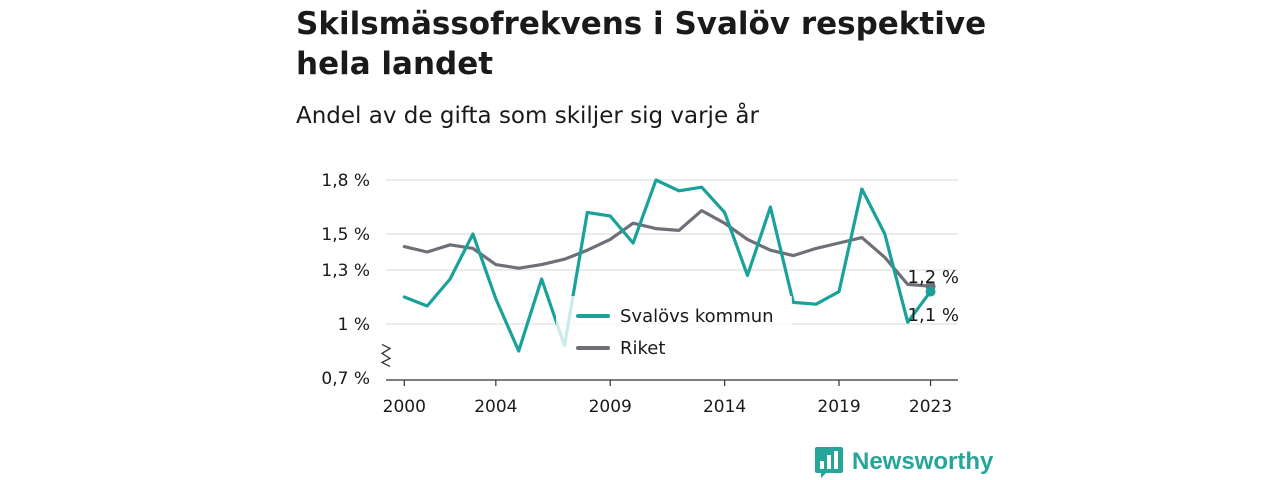  What do you see at coordinates (697, 316) in the screenshot?
I see `legend-label: Svalövs kommun` at bounding box center [697, 316].